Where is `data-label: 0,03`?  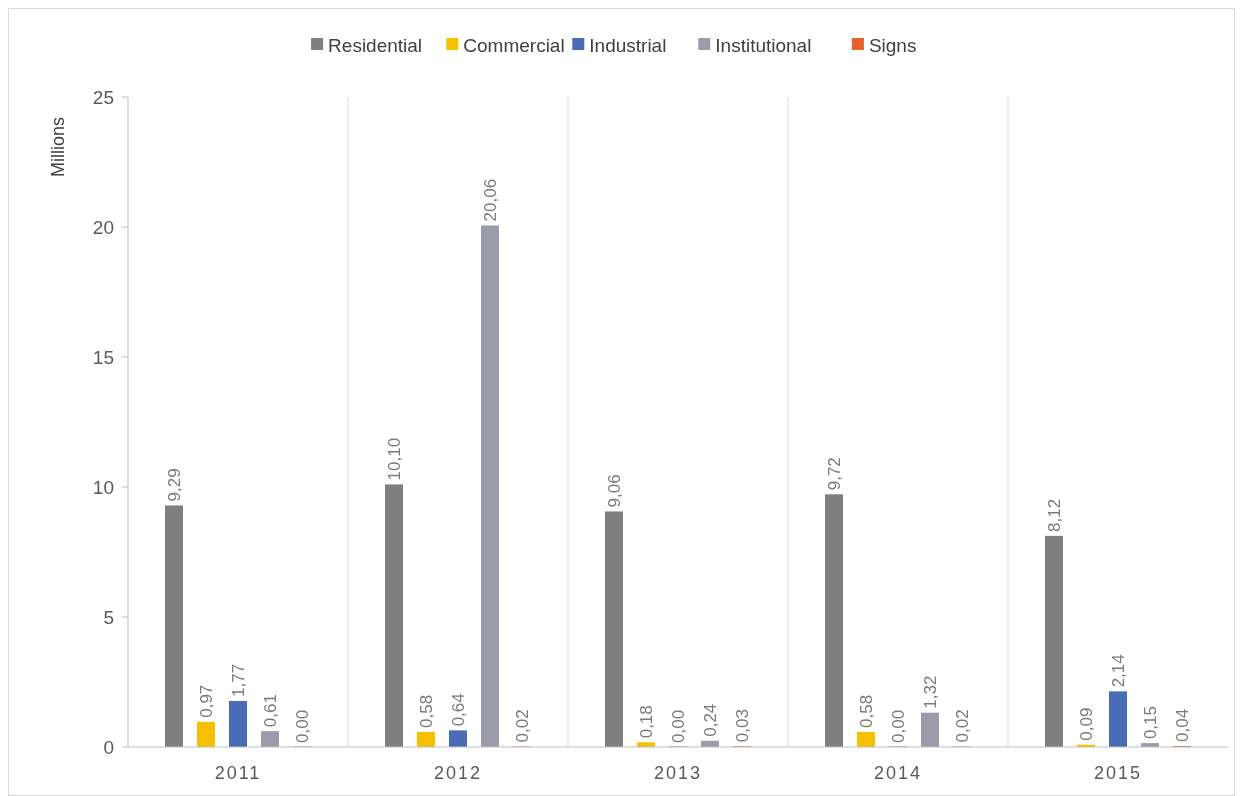 data-label: 0,03 is located at coordinates (742, 726).